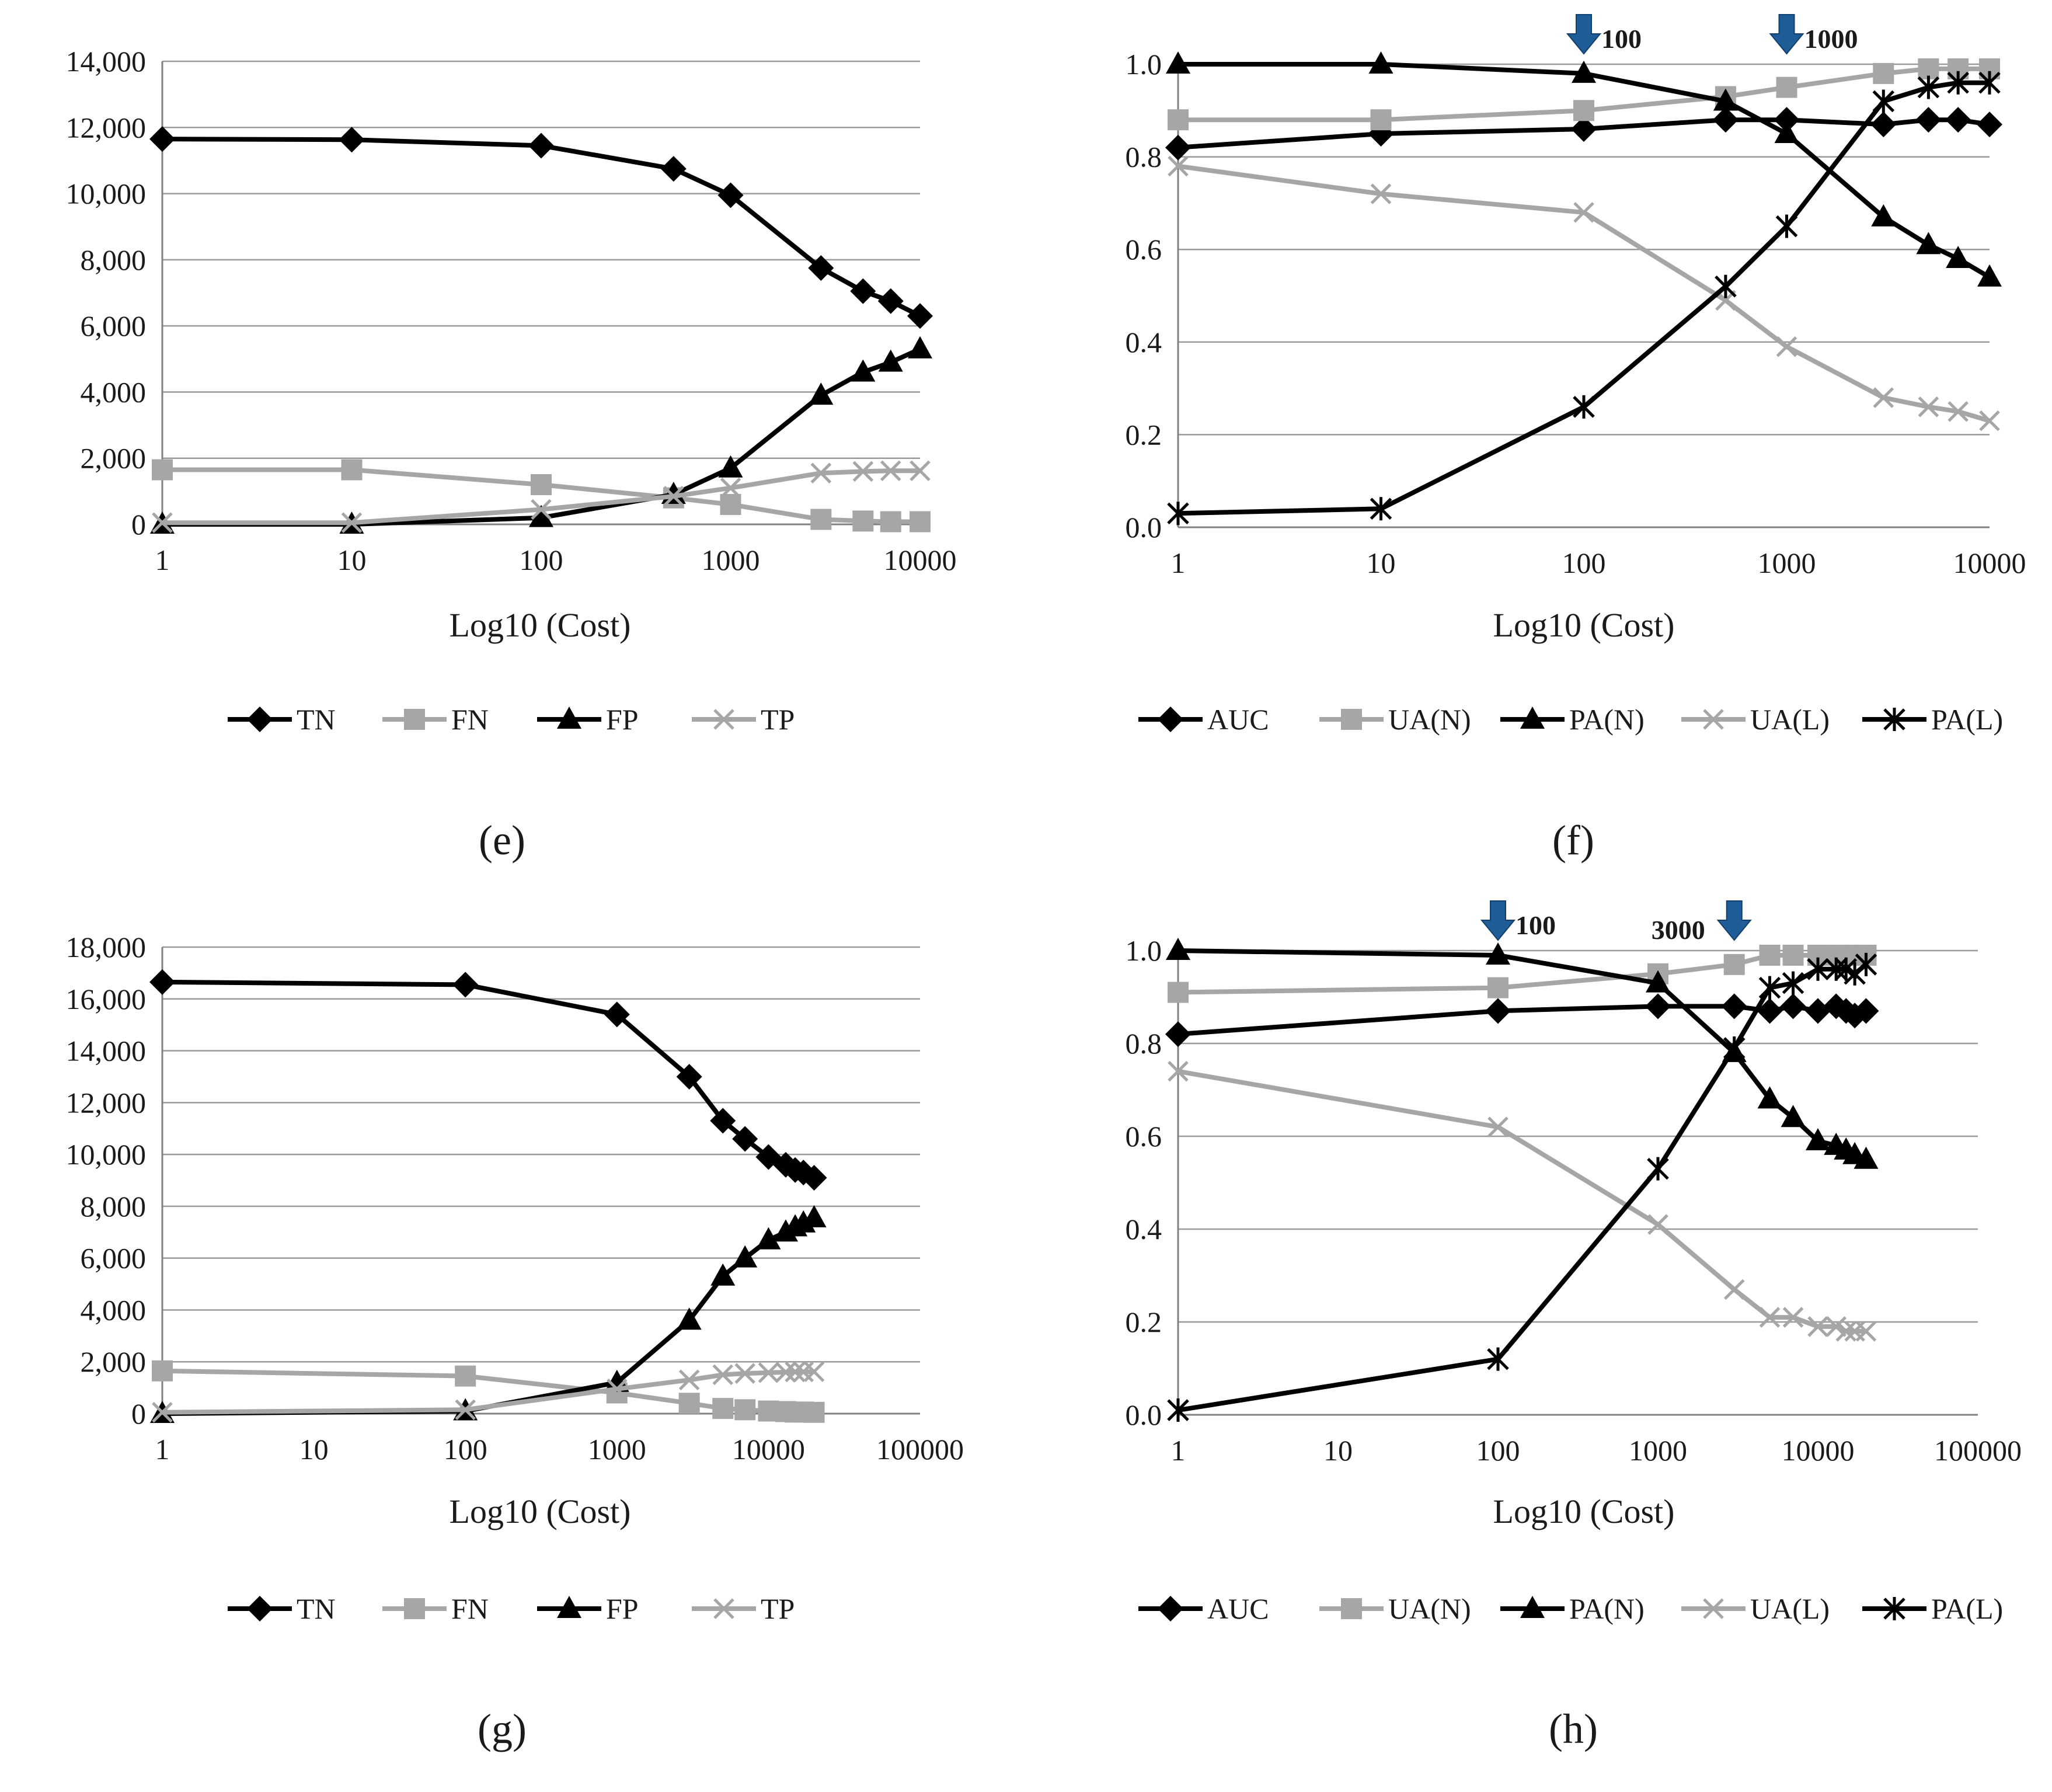 The height and width of the screenshot is (1792, 2052). I want to click on series-line-PA(N), so click(1584, 171).